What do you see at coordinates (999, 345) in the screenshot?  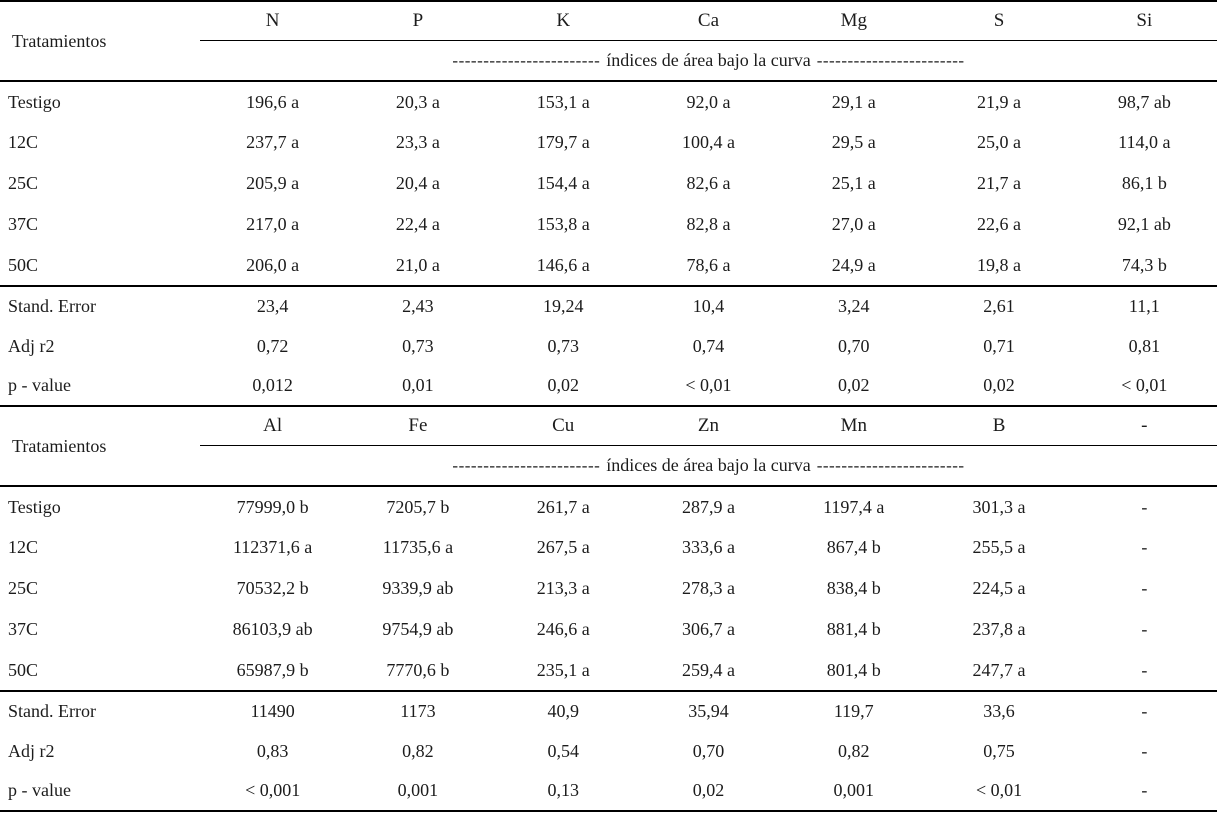 I see `stat-value-cell: 0,71` at bounding box center [999, 345].